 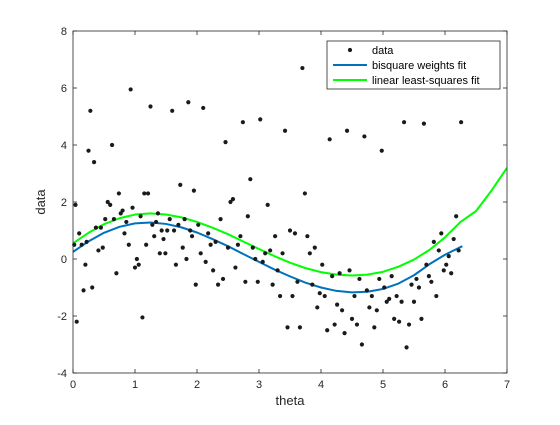 I want to click on y-tick-label: 6, so click(x=64, y=89).